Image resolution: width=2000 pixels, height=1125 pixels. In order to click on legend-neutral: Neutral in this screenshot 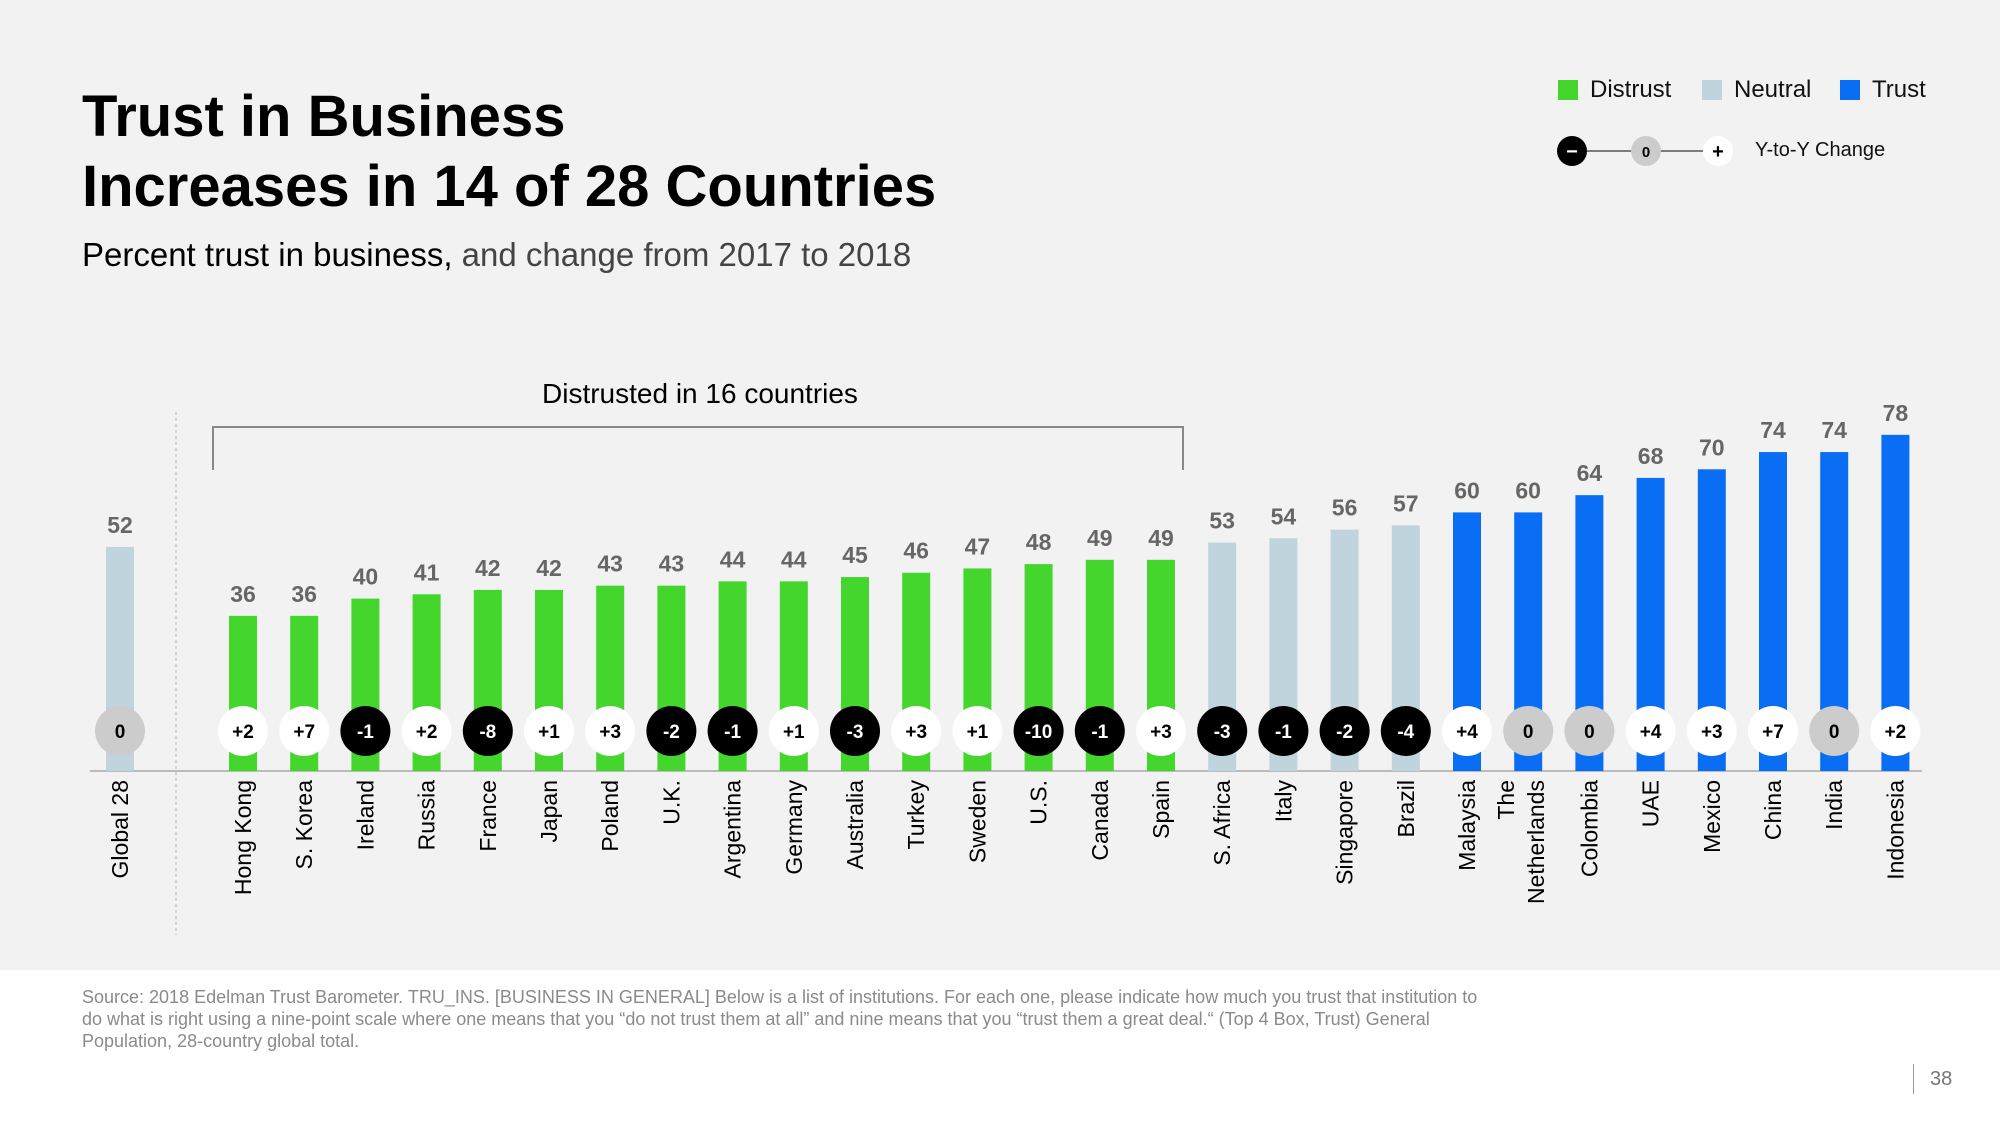, I will do `click(1756, 90)`.